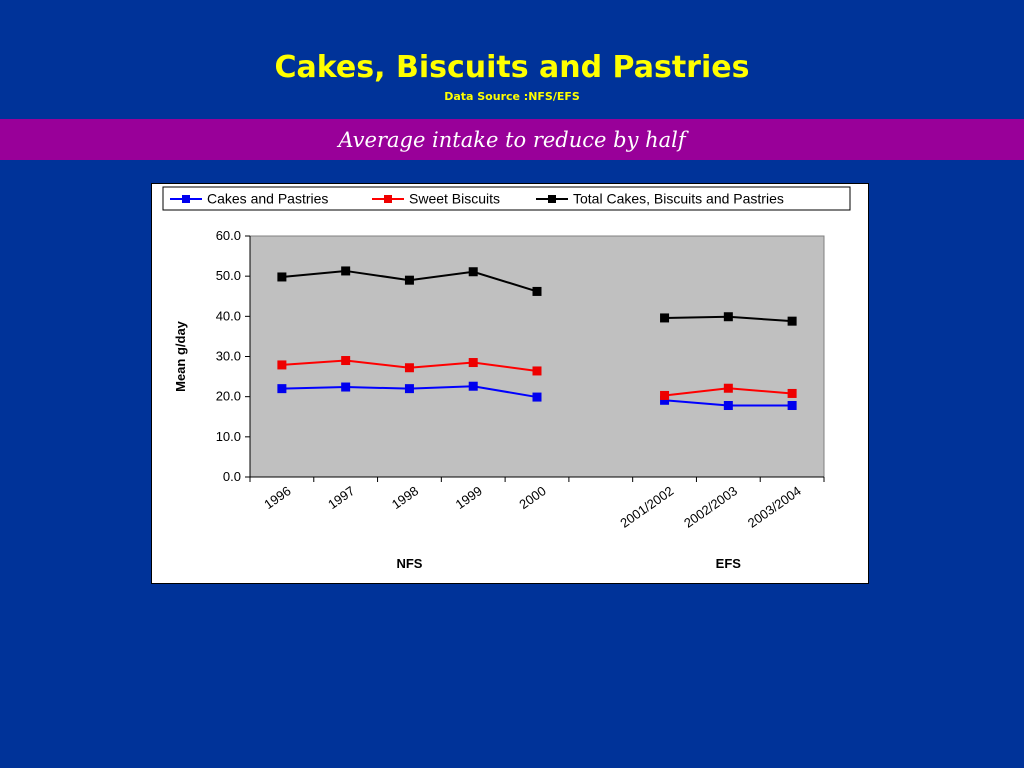 The width and height of the screenshot is (1024, 768). Describe the element at coordinates (341, 497) in the screenshot. I see `x-tick-label: 1997` at that location.